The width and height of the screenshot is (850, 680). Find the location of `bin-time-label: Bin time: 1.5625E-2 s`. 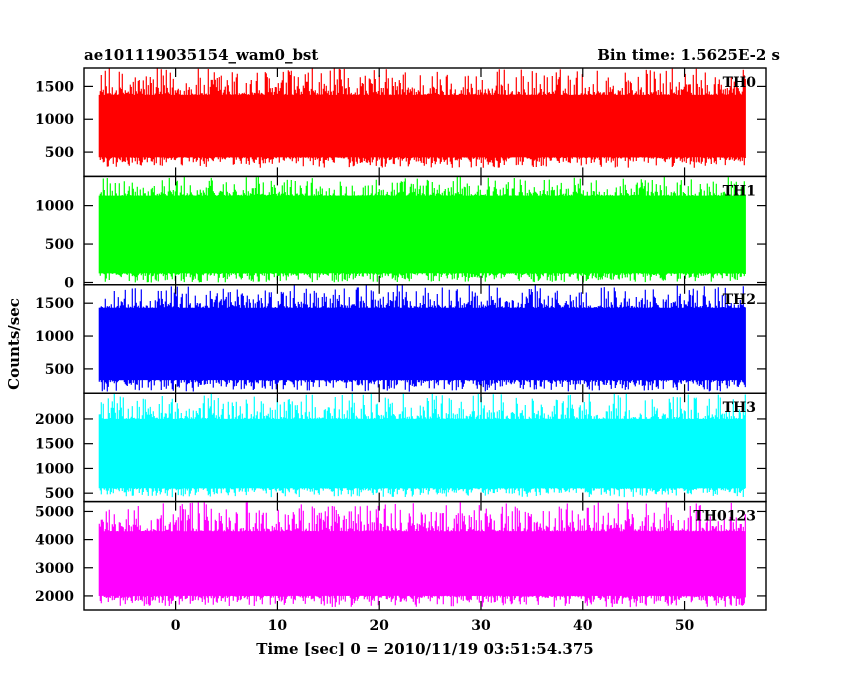

bin-time-label: Bin time: 1.5625E-2 s is located at coordinates (688, 55).